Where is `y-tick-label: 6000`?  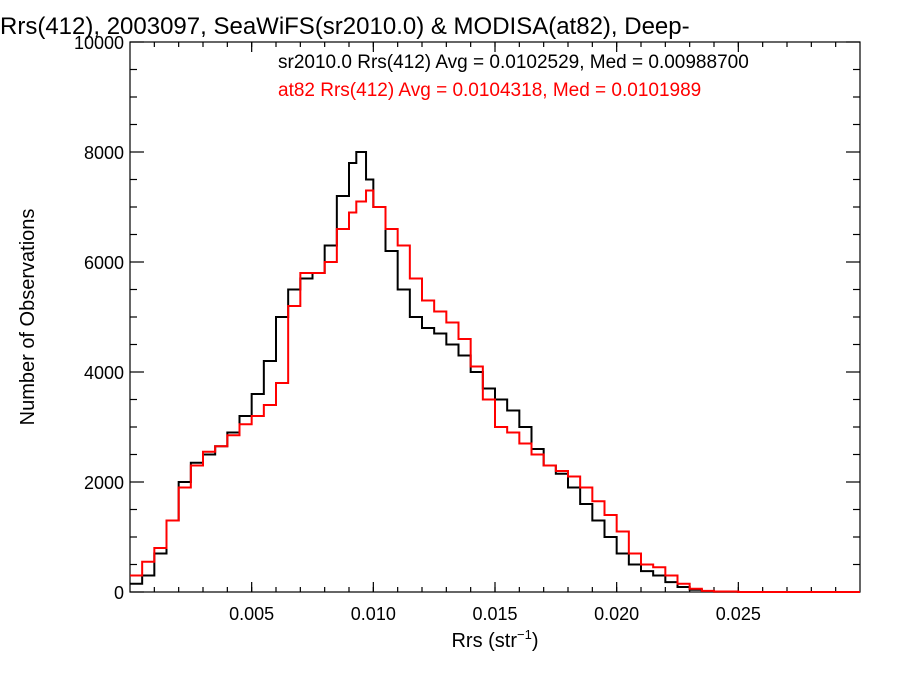
y-tick-label: 6000 is located at coordinates (104, 263).